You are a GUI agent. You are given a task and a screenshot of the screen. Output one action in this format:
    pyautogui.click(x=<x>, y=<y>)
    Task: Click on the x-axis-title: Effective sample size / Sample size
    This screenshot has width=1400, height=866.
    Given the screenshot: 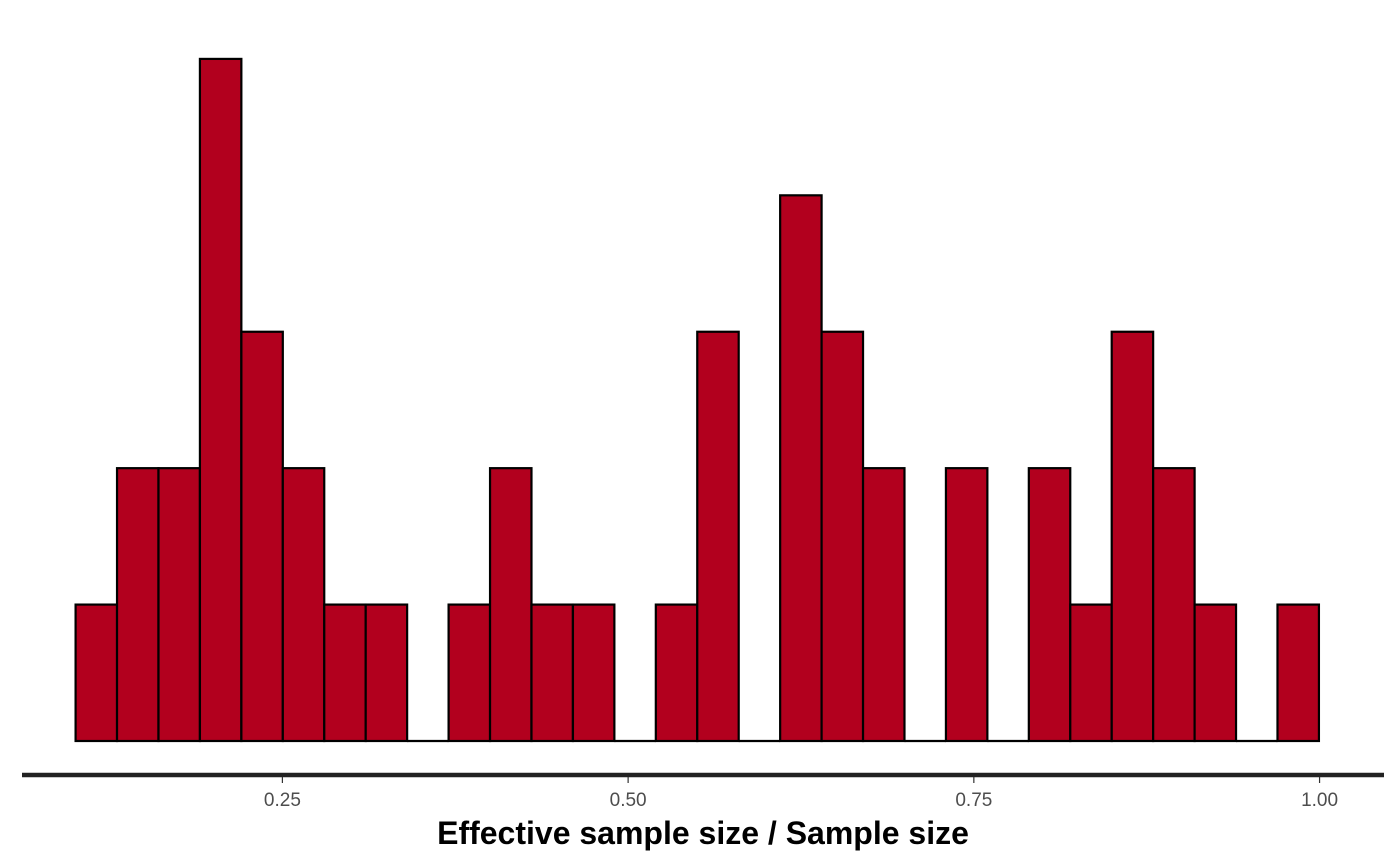 What is the action you would take?
    pyautogui.click(x=703, y=833)
    